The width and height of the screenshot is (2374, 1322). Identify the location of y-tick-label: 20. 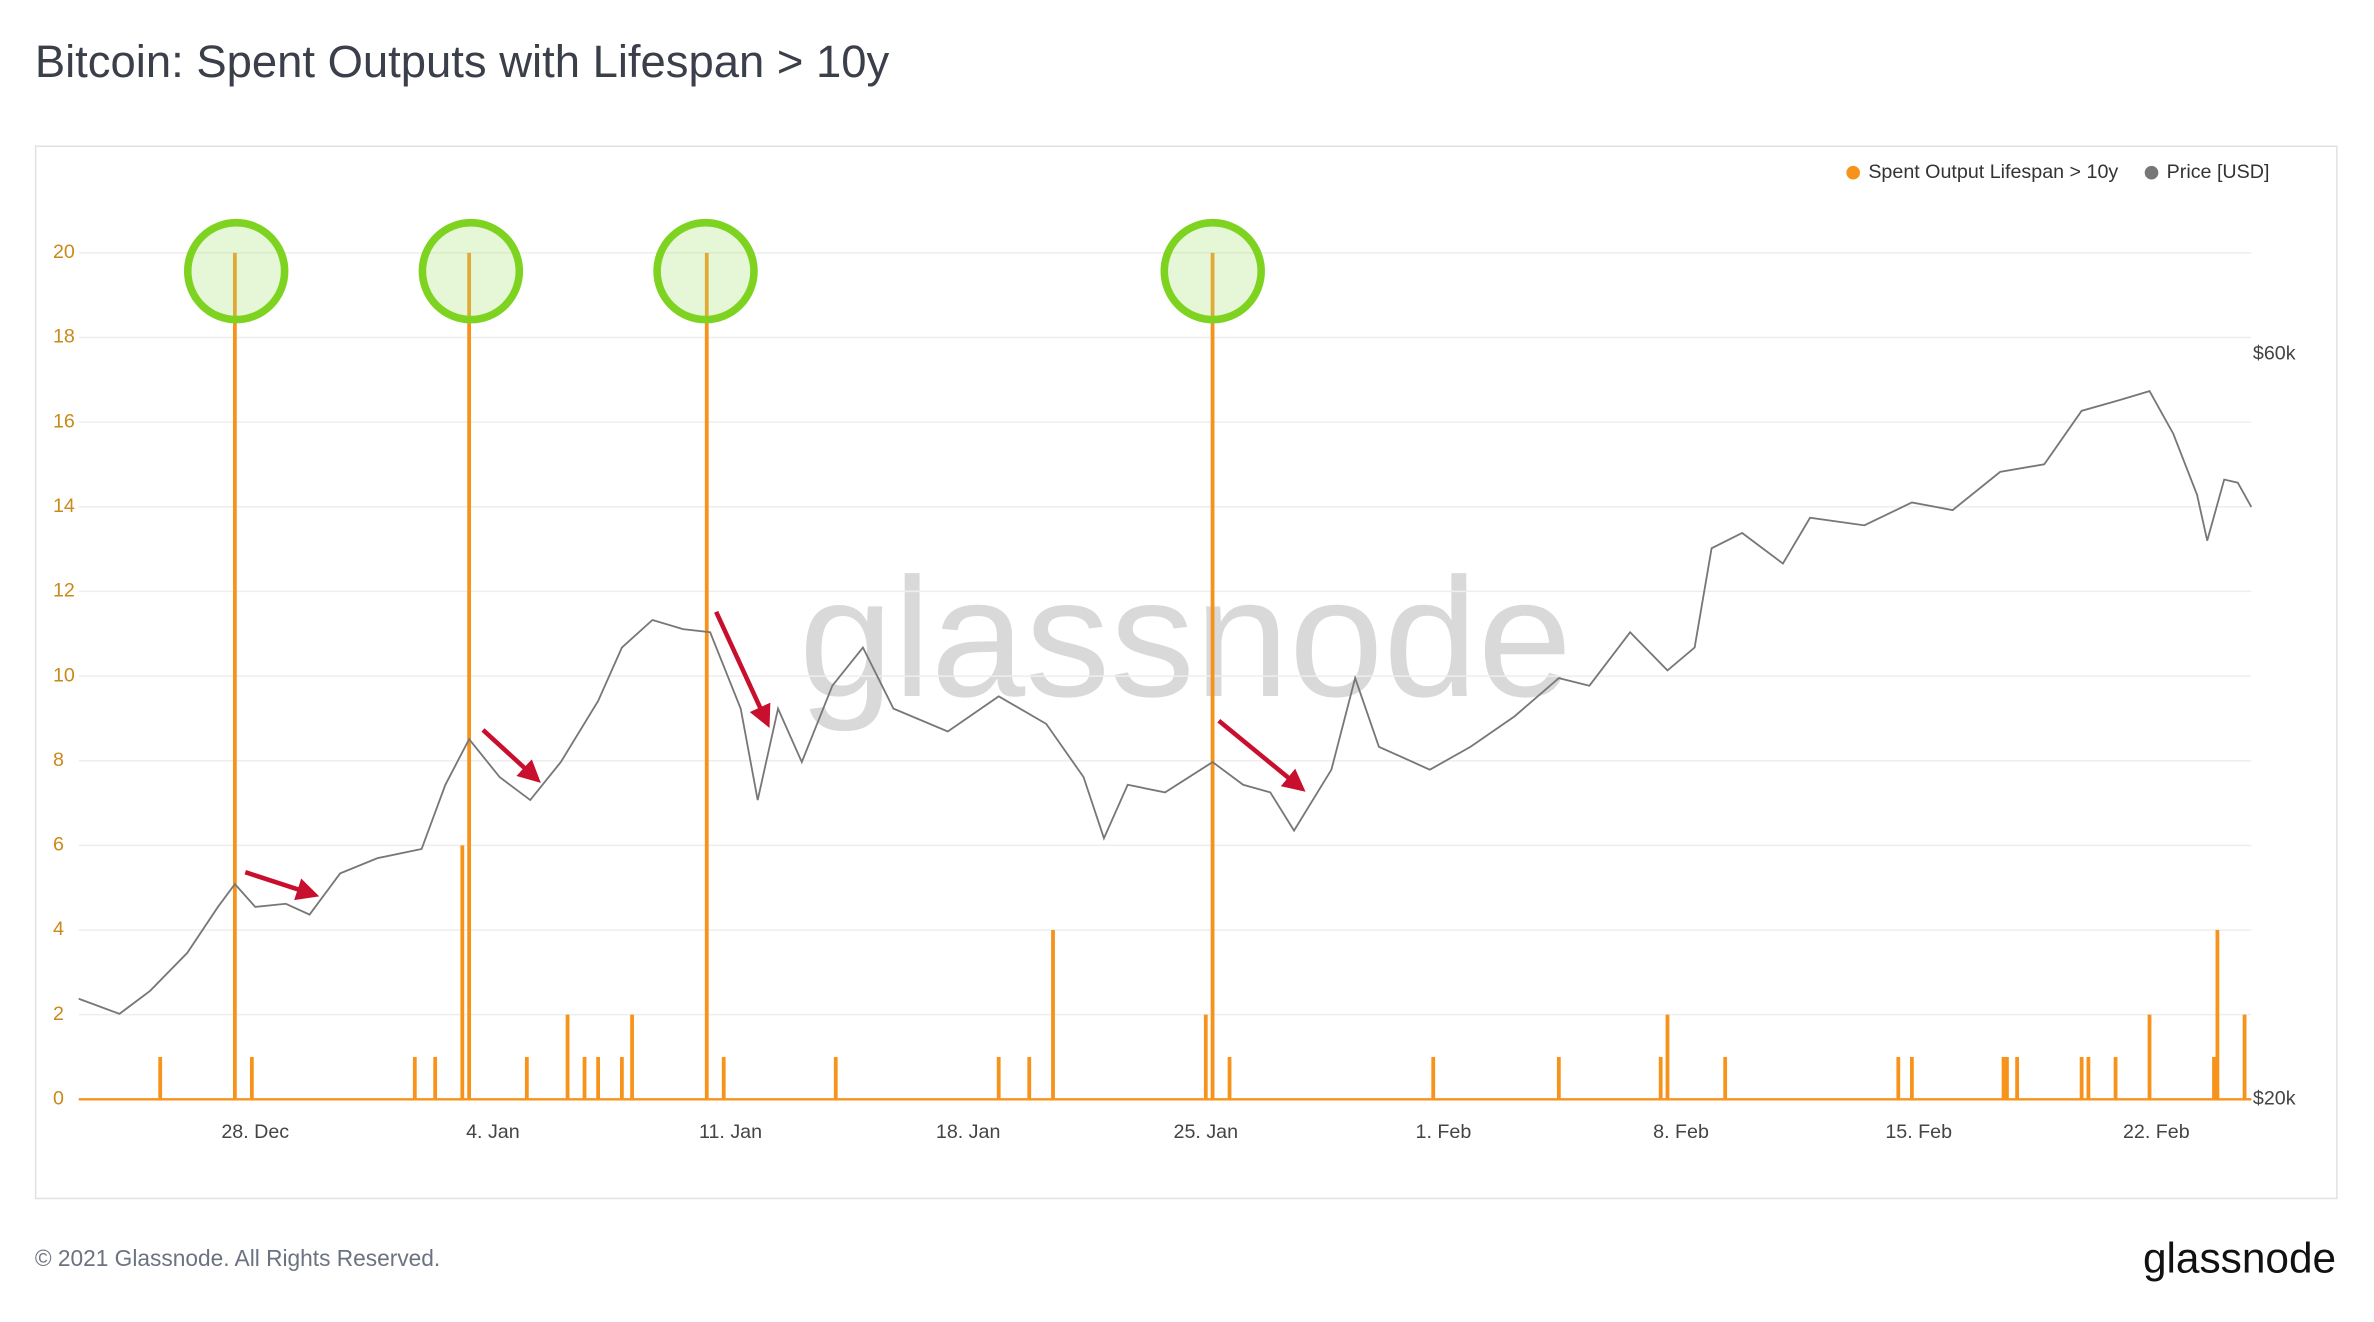
(64, 252).